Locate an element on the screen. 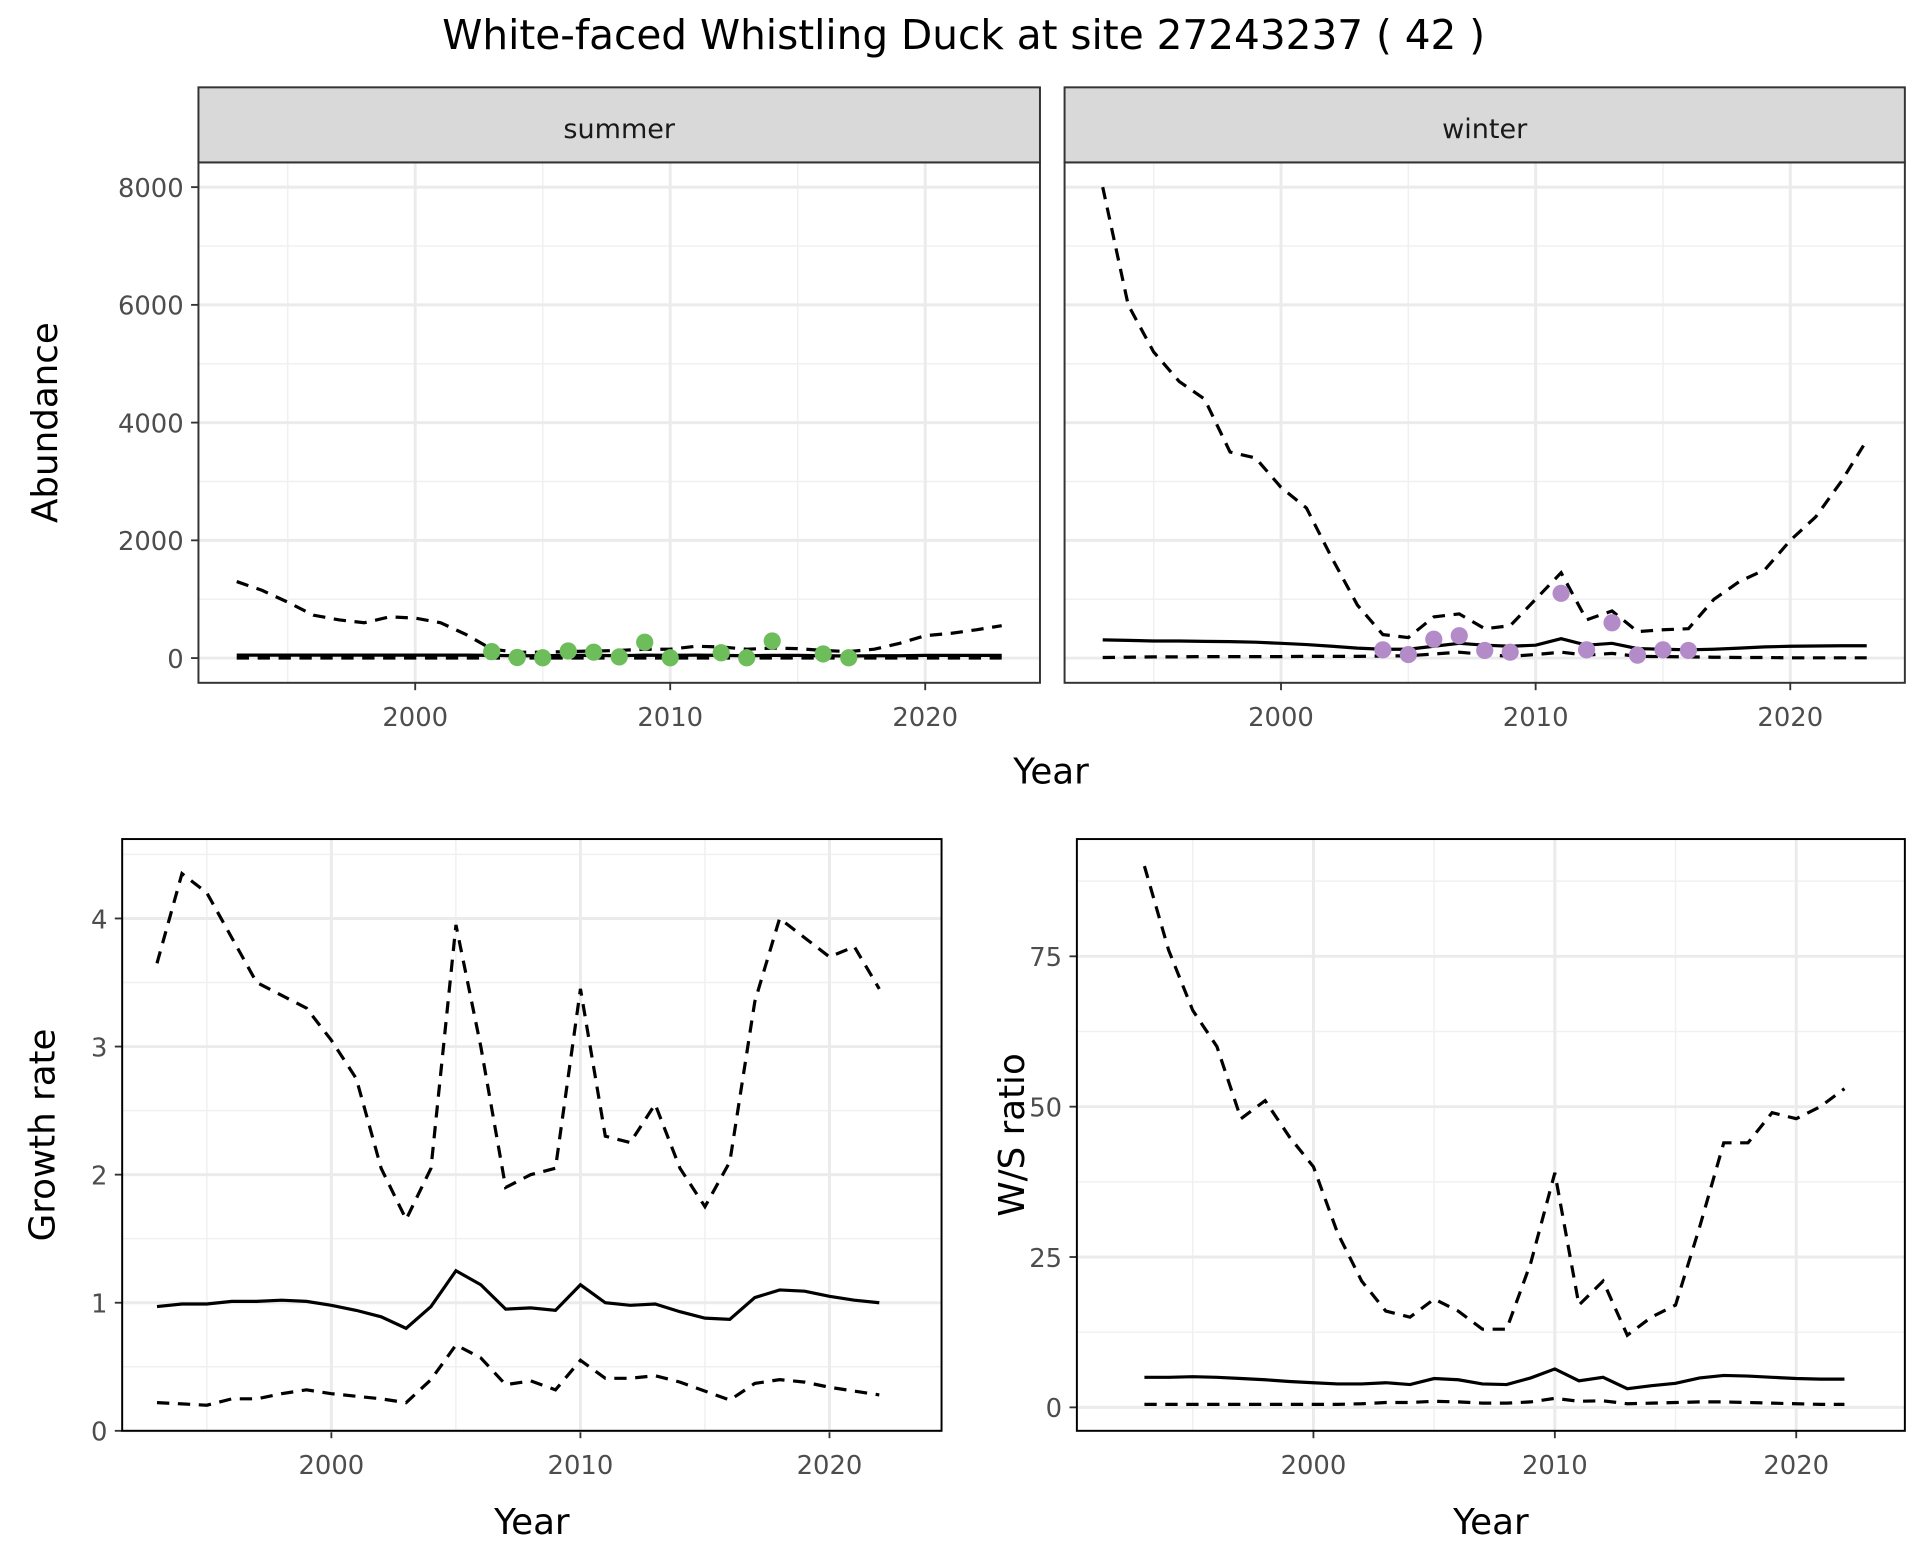 This screenshot has height=1560, width=1920. y-axis-title: Abundance is located at coordinates (45, 422).